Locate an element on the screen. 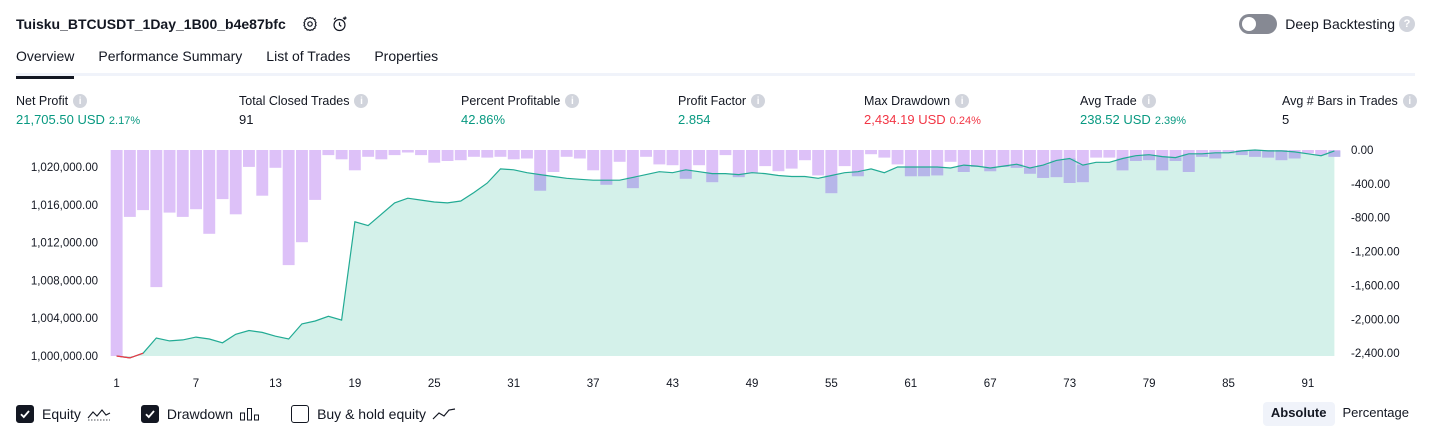 Image resolution: width=1431 pixels, height=438 pixels. metric-value: 21,705.50 USD is located at coordinates (60, 119).